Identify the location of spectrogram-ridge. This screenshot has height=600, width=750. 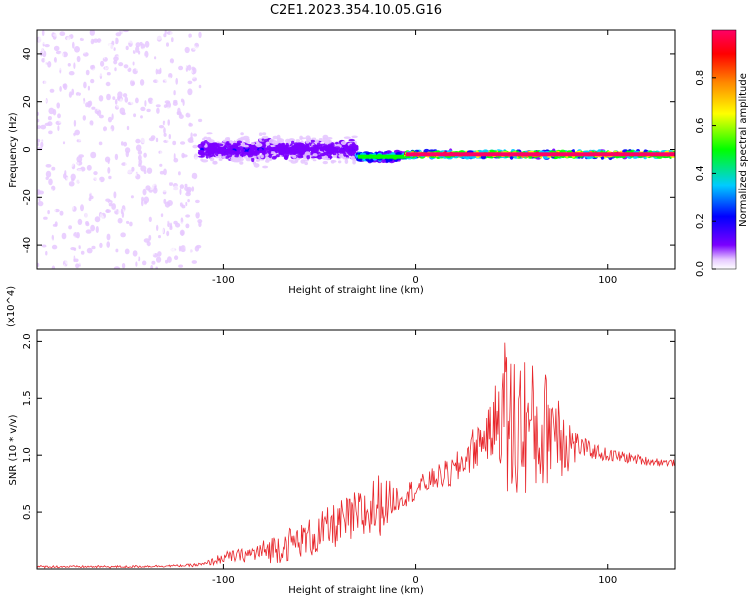
(381, 156).